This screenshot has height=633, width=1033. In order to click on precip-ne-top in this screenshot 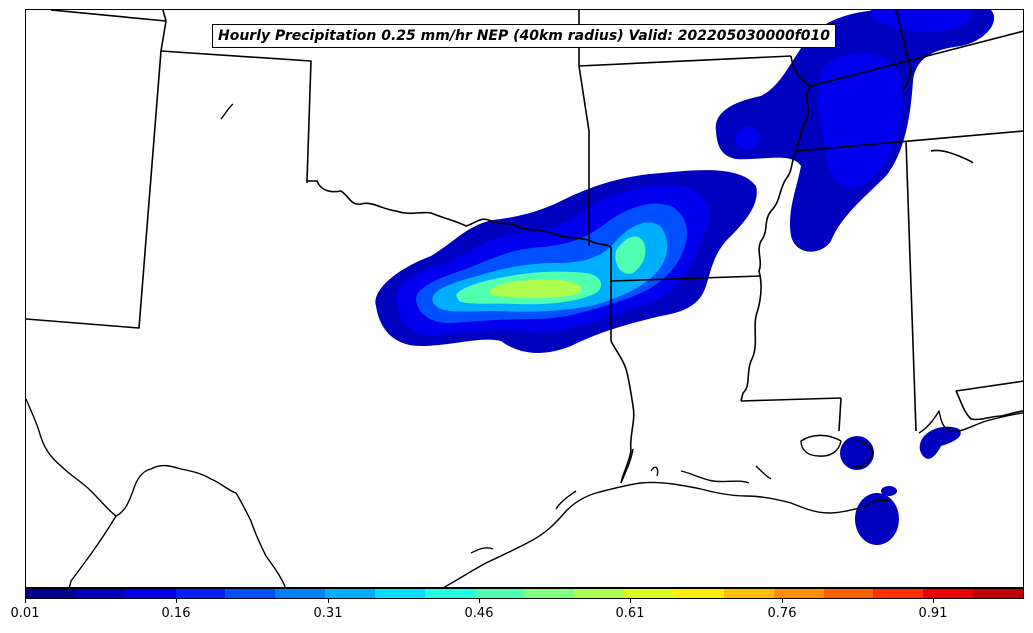, I will do `click(921, 21)`.